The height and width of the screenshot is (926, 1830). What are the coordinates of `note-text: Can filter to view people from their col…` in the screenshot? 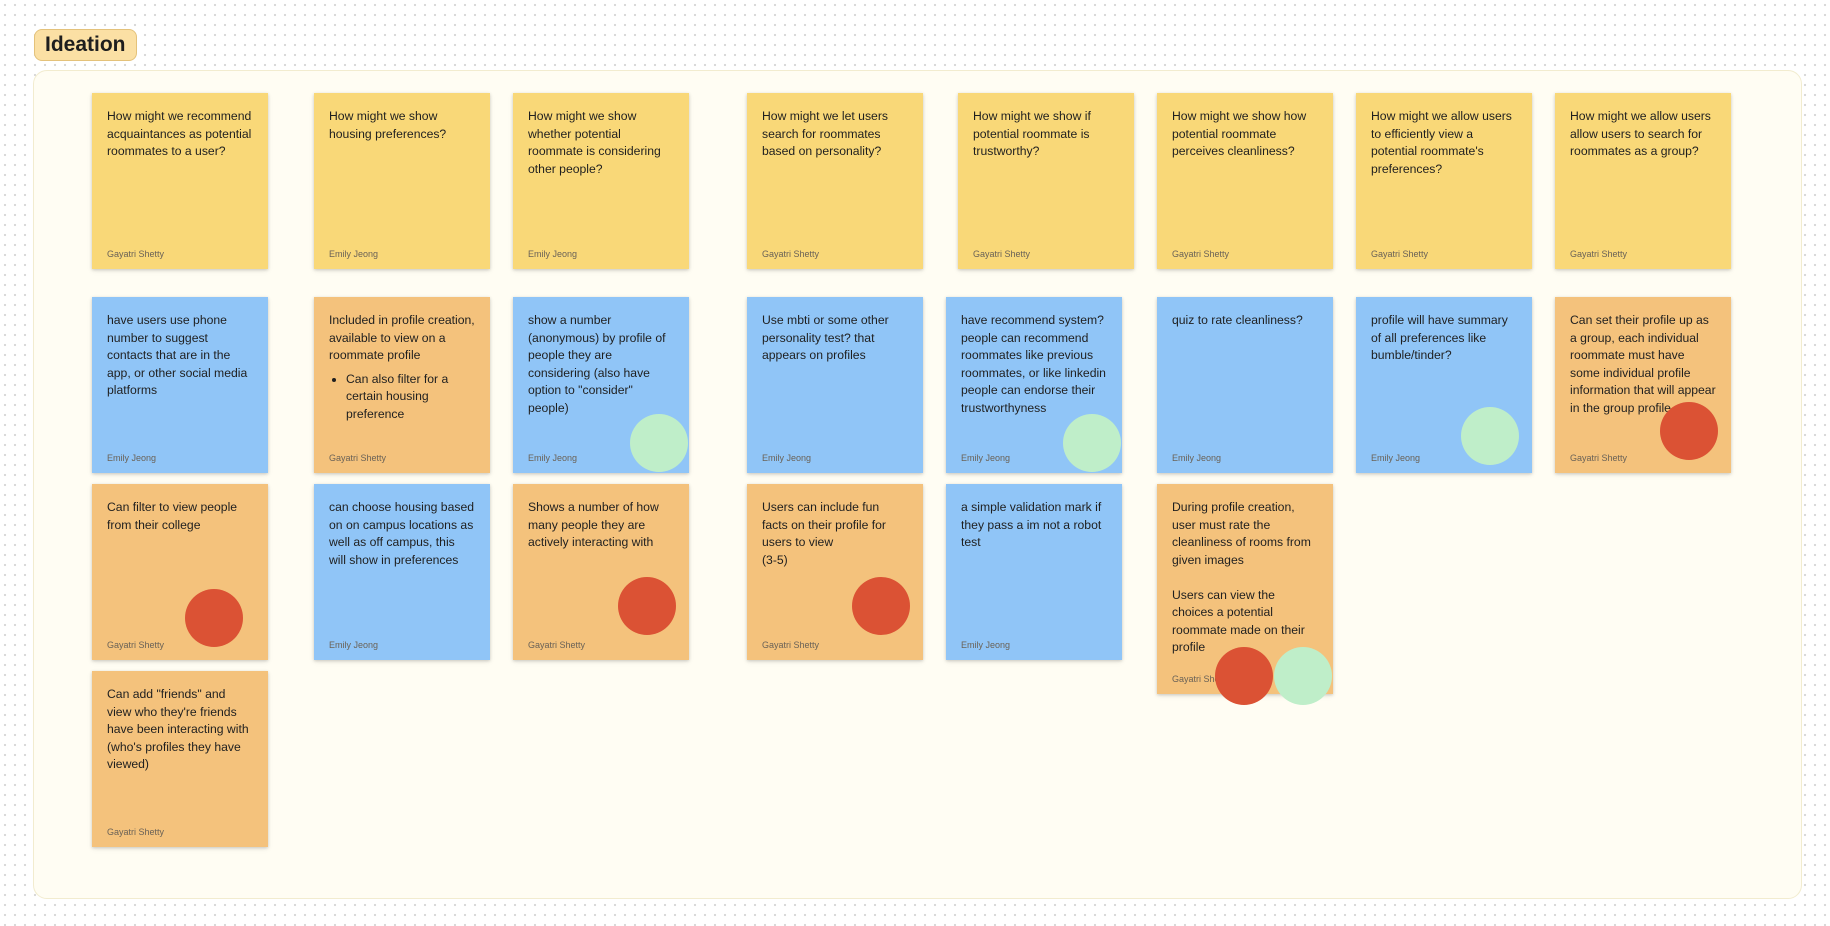 It's located at (172, 516).